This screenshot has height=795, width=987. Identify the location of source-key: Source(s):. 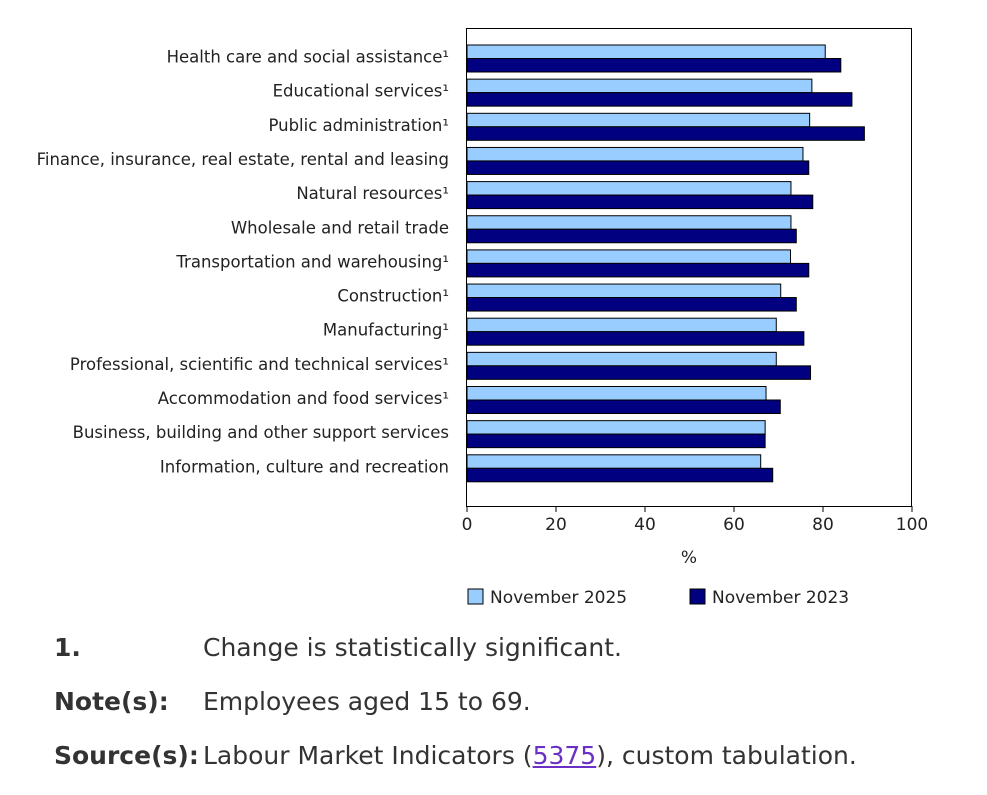
(126, 755).